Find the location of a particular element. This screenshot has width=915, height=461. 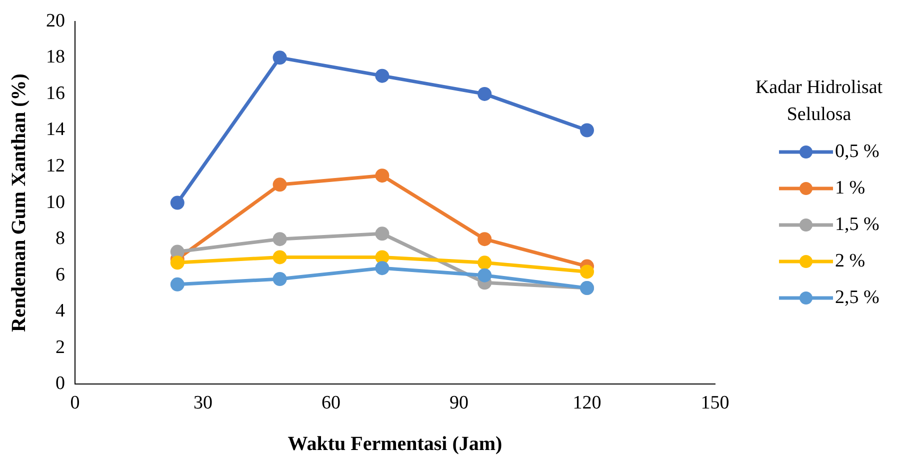

x-tick-label: 60 is located at coordinates (331, 403).